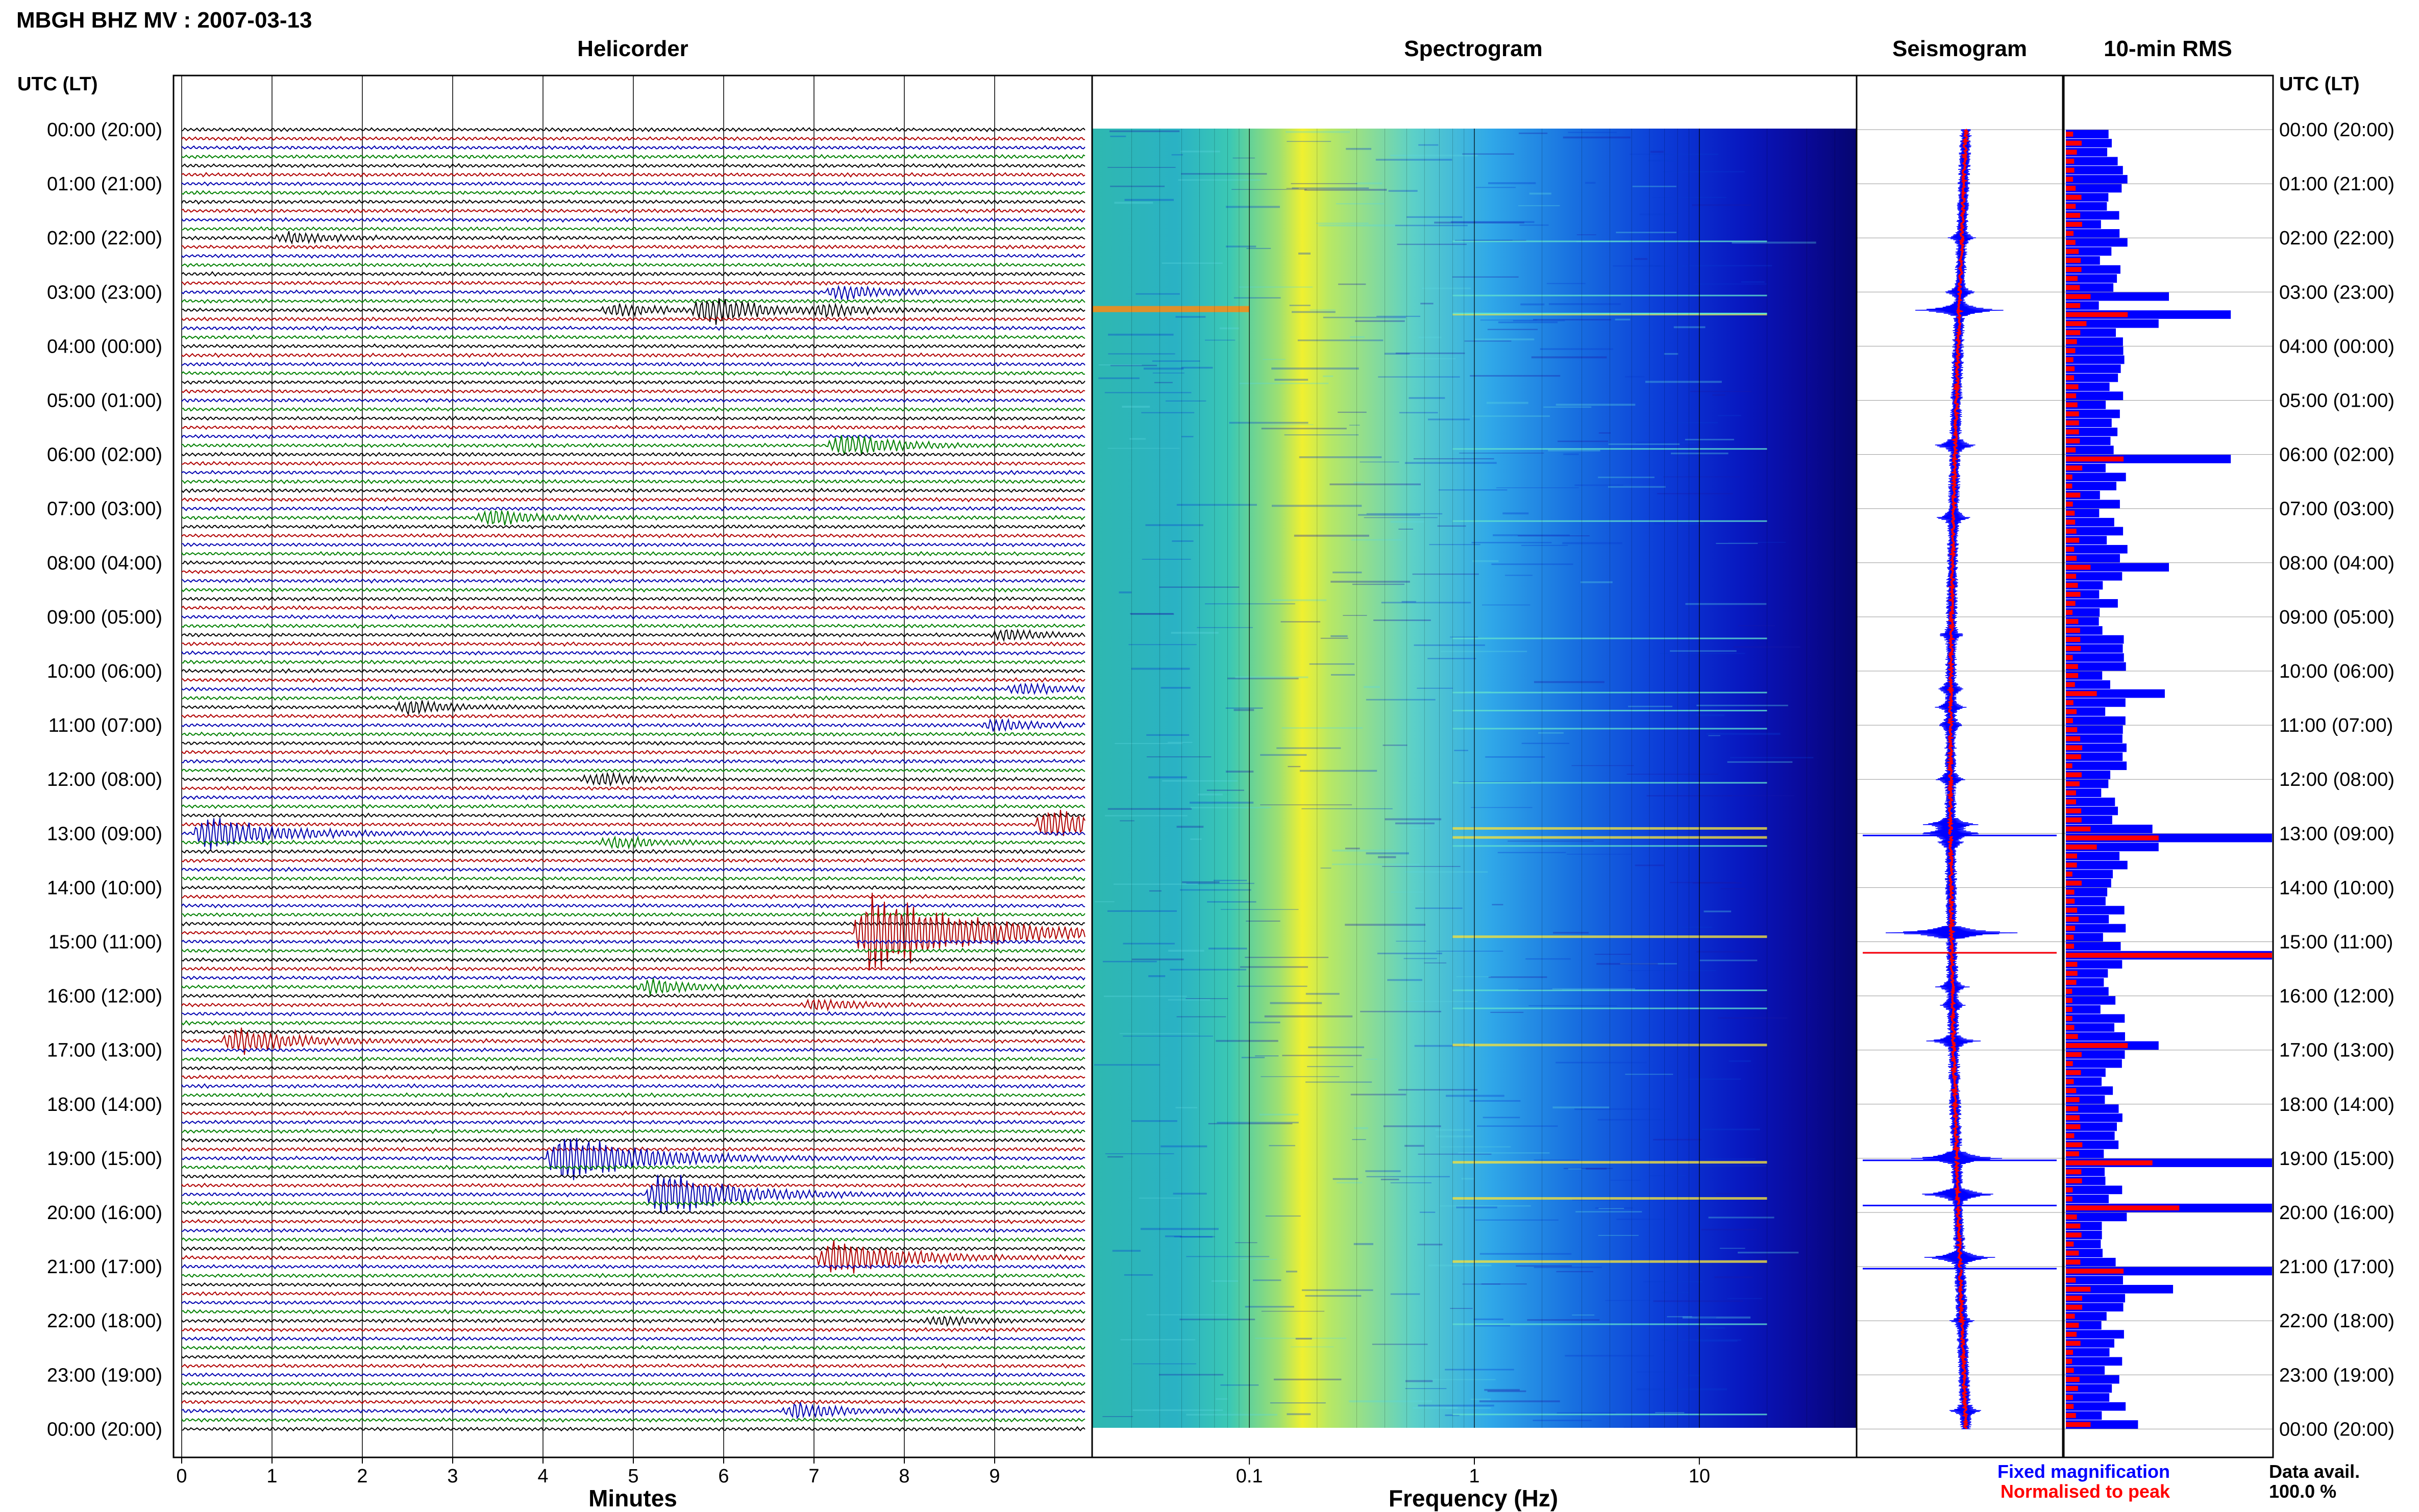 The width and height of the screenshot is (2419, 1512). What do you see at coordinates (164, 20) in the screenshot?
I see `page-title: MBGH BHZ MV : 2007-03-13` at bounding box center [164, 20].